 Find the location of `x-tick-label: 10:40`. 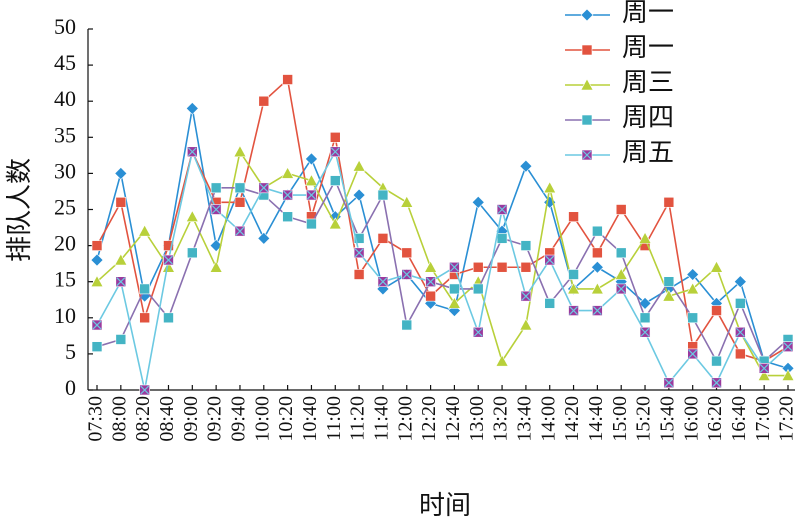

x-tick-label: 10:40 is located at coordinates (310, 419).